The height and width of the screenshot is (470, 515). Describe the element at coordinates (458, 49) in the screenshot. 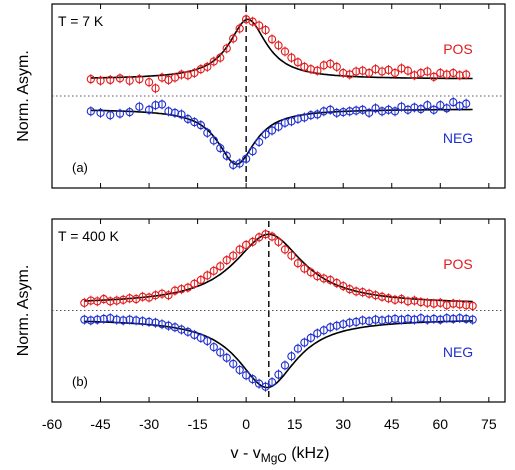

I see `pos-series-label: POS` at that location.